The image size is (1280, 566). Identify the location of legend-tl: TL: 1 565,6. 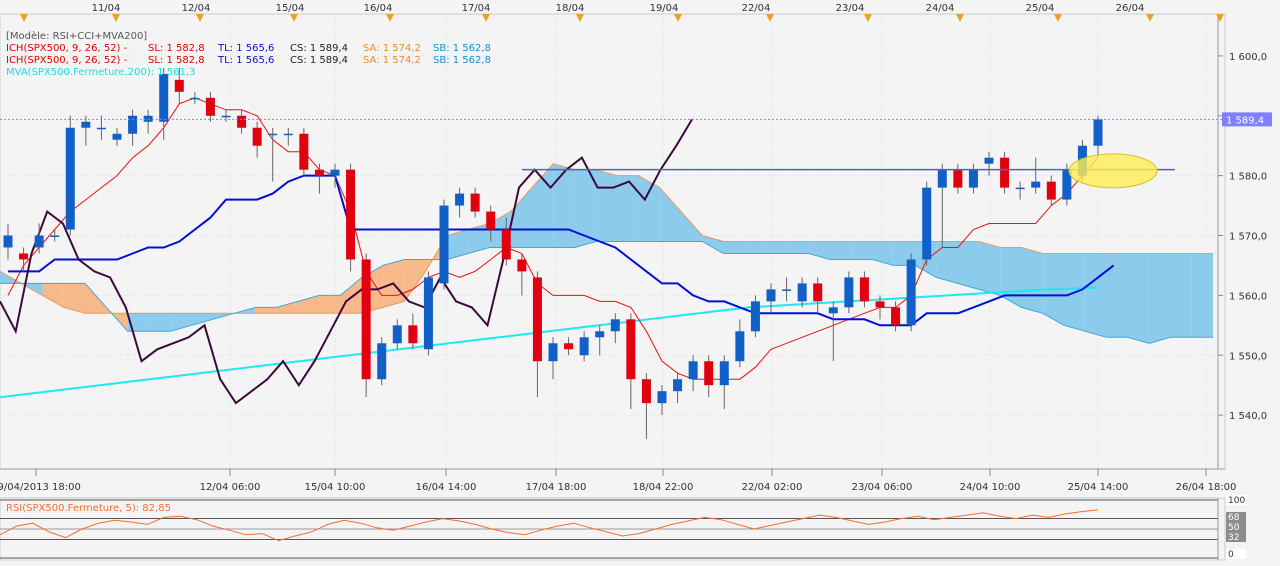
(245, 48).